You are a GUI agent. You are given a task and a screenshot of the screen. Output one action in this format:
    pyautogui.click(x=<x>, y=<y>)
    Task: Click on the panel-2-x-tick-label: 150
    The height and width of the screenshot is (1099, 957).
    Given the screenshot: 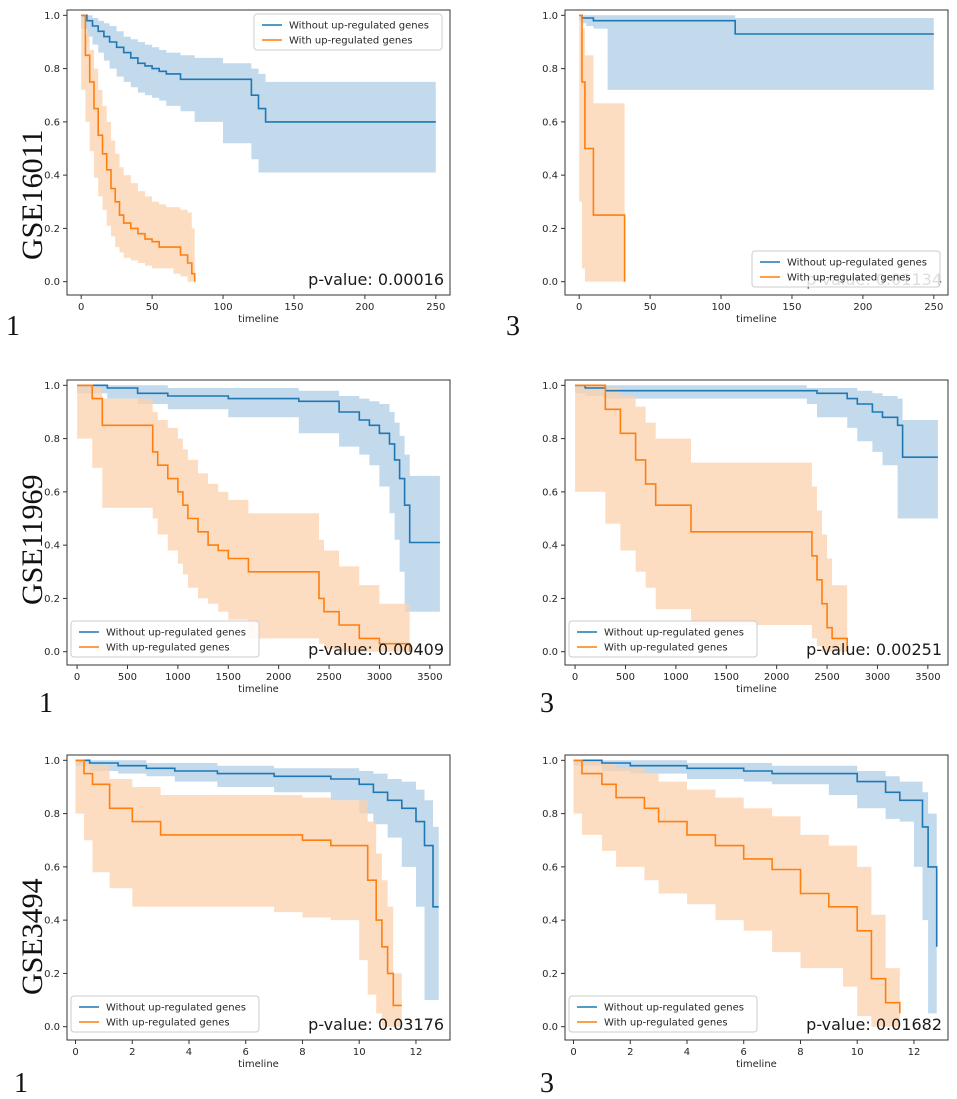 What is the action you would take?
    pyautogui.click(x=791, y=307)
    